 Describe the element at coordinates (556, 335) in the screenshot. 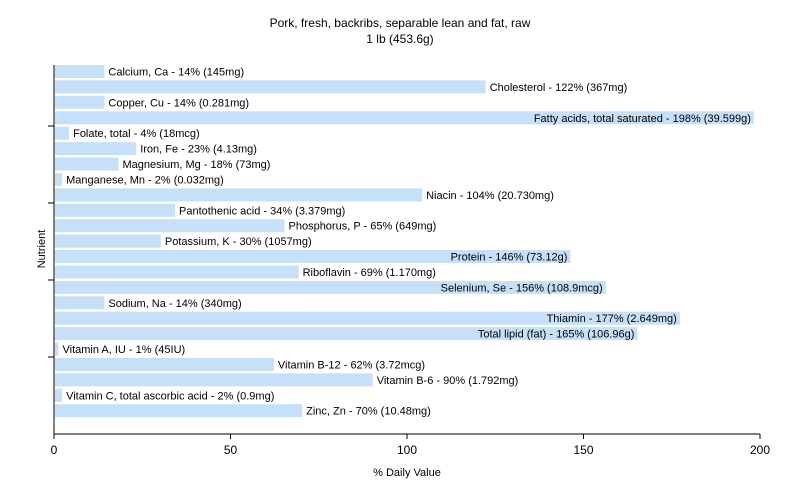

I see `bar-label: Total lipid (fat) - 165% (106.96g)` at that location.